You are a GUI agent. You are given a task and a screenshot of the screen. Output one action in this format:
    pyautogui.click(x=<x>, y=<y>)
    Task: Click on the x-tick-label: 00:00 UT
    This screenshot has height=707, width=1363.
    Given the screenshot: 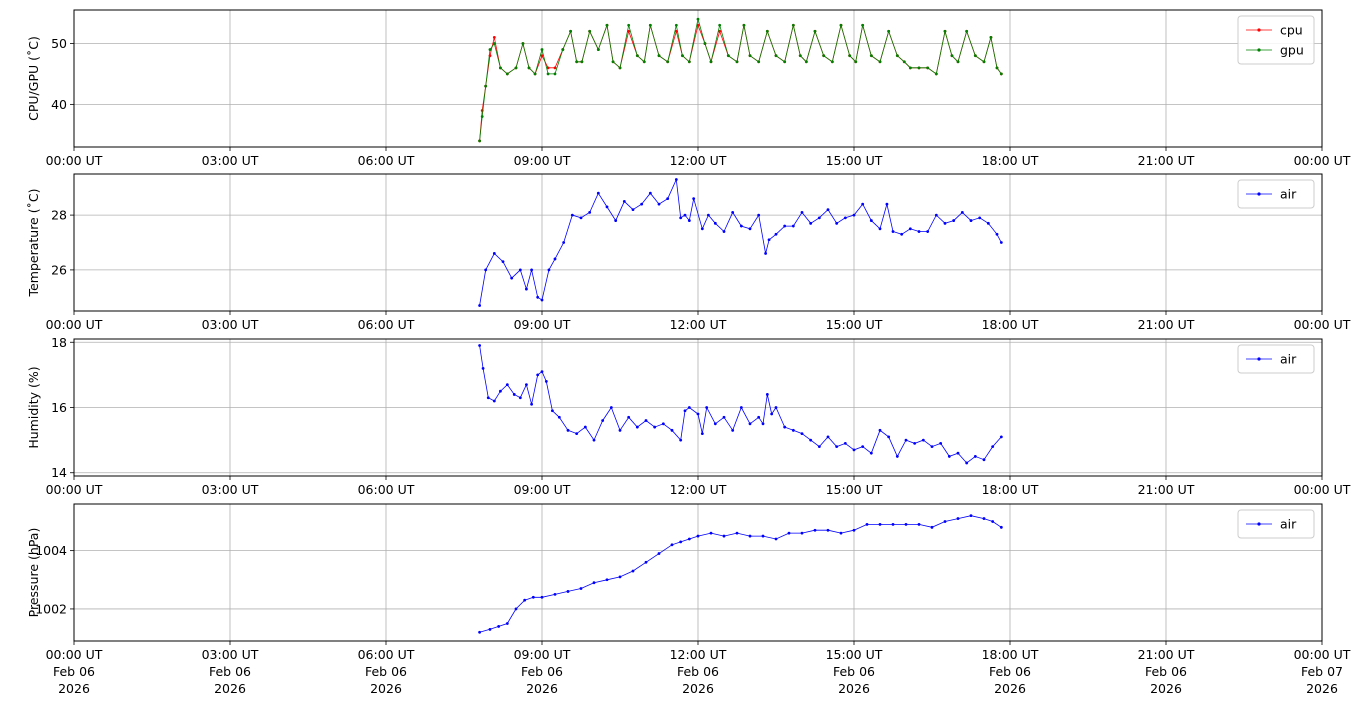 What is the action you would take?
    pyautogui.click(x=1322, y=489)
    